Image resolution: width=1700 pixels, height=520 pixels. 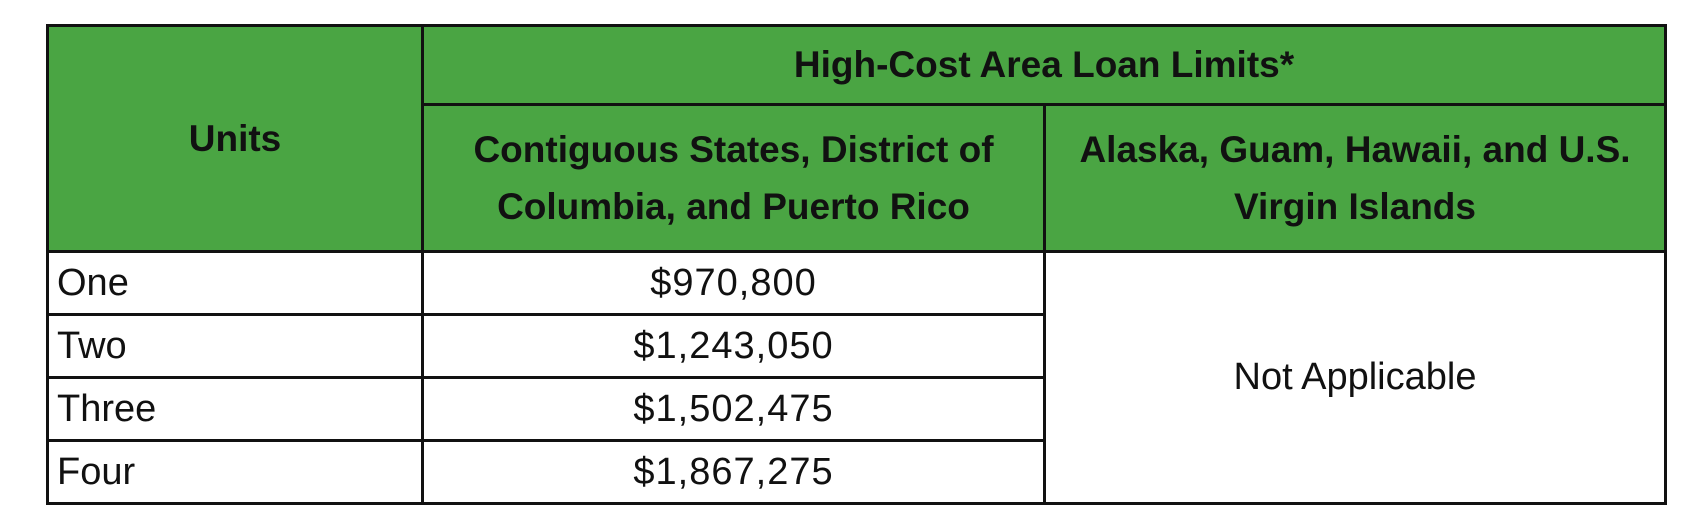 I want to click on data-row: Four $1,867,275, so click(x=856, y=472).